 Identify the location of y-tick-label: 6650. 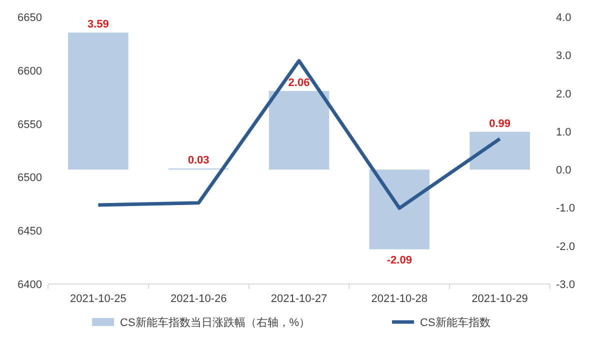
(30, 18).